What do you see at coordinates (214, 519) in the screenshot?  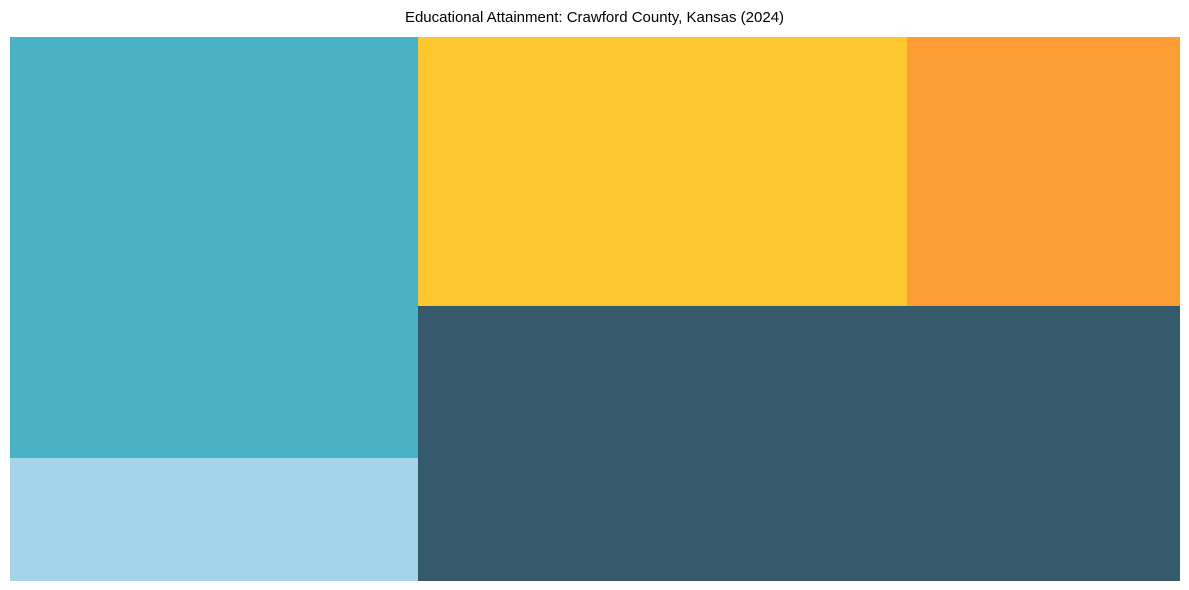 I see `treemap-tile-light-blue` at bounding box center [214, 519].